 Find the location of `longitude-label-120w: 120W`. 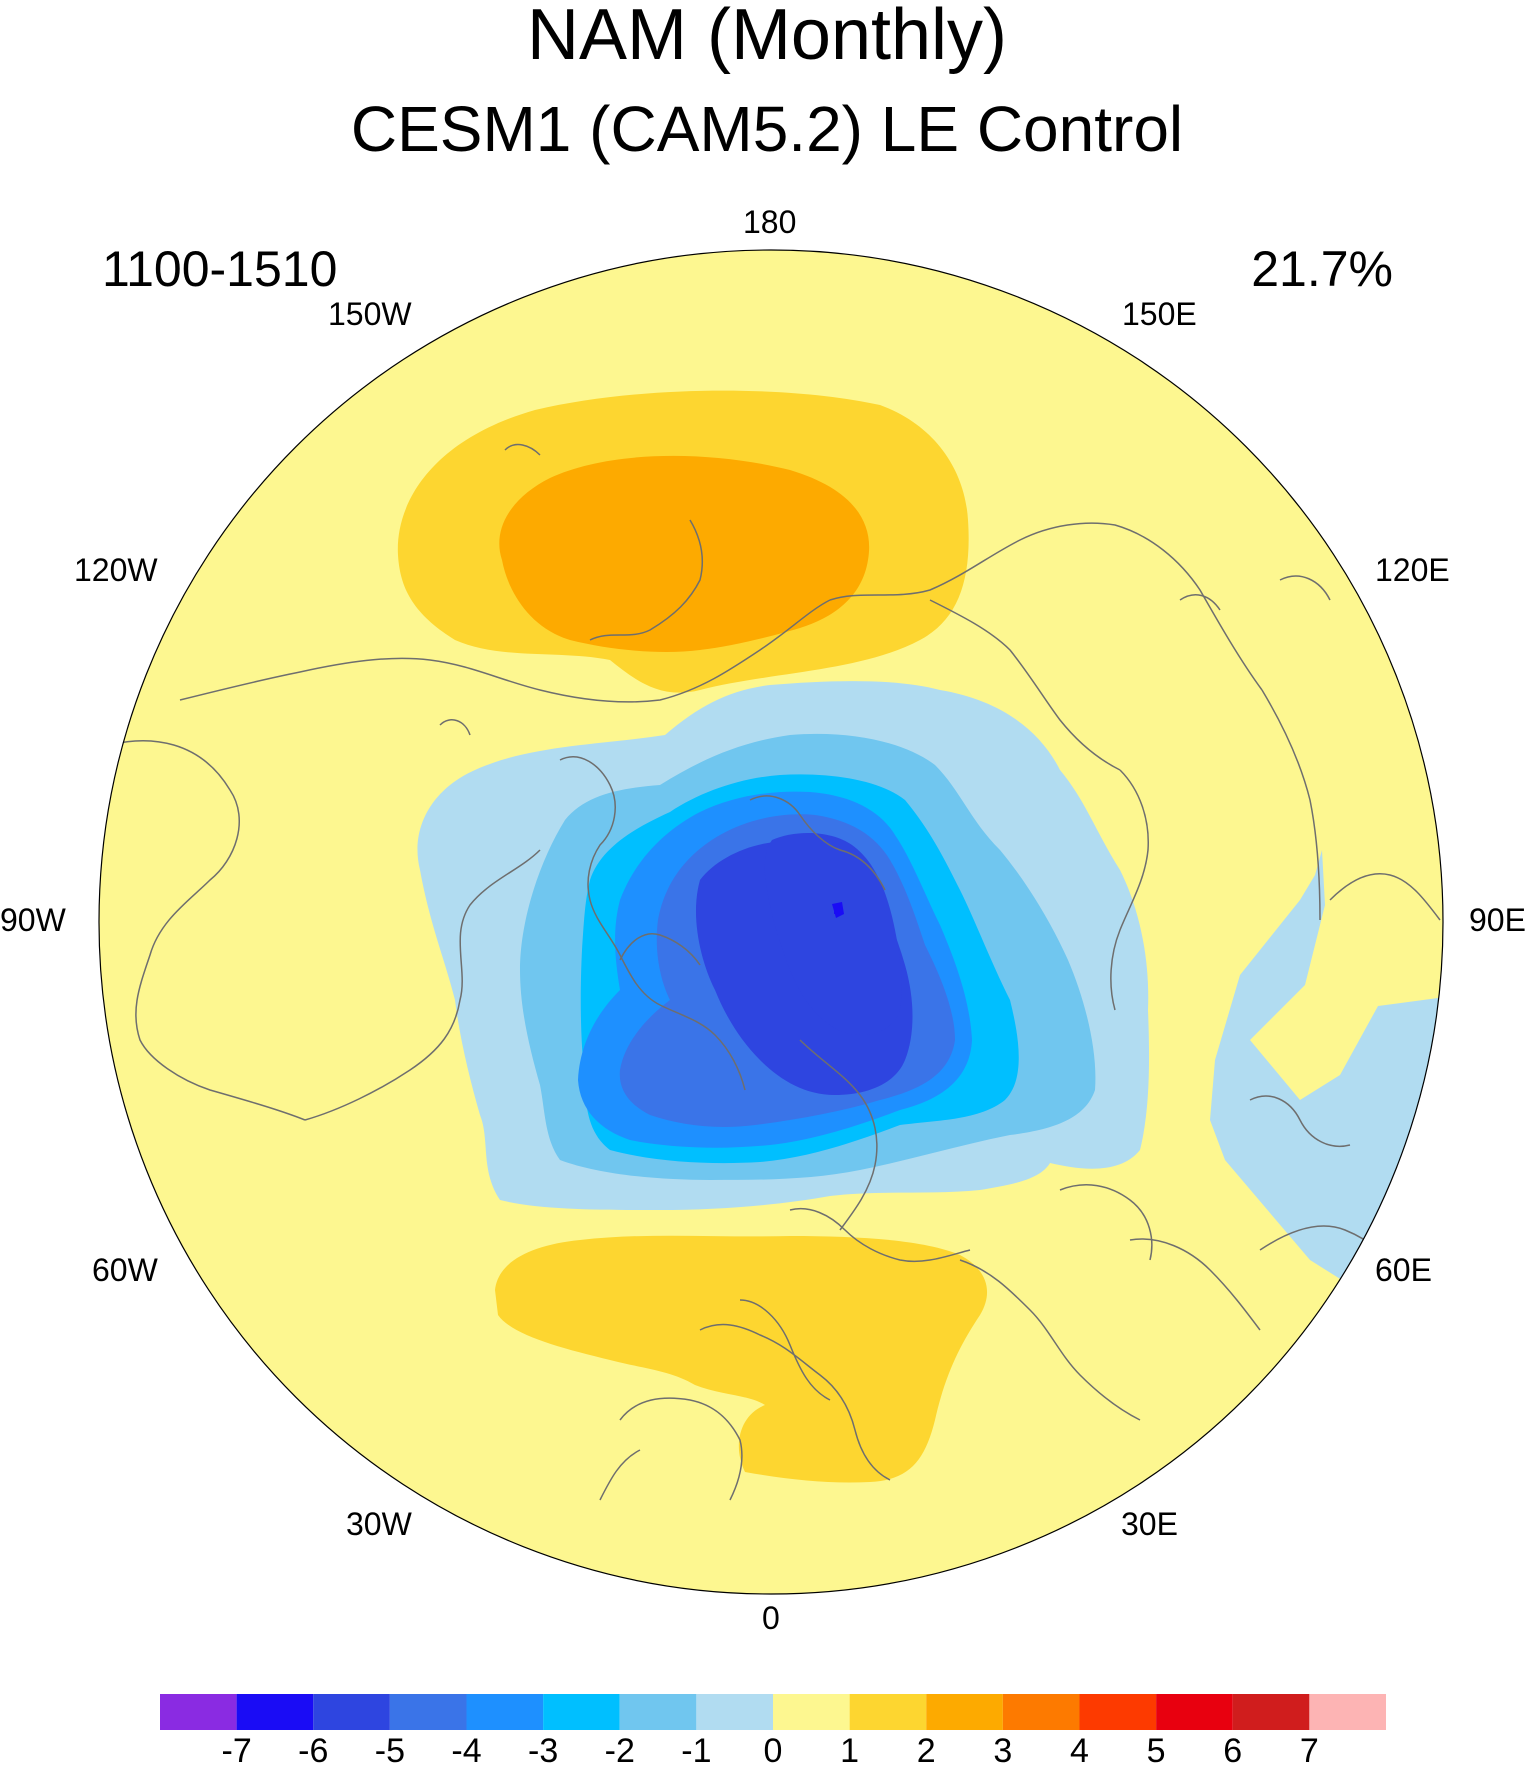

longitude-label-120w: 120W is located at coordinates (116, 570).